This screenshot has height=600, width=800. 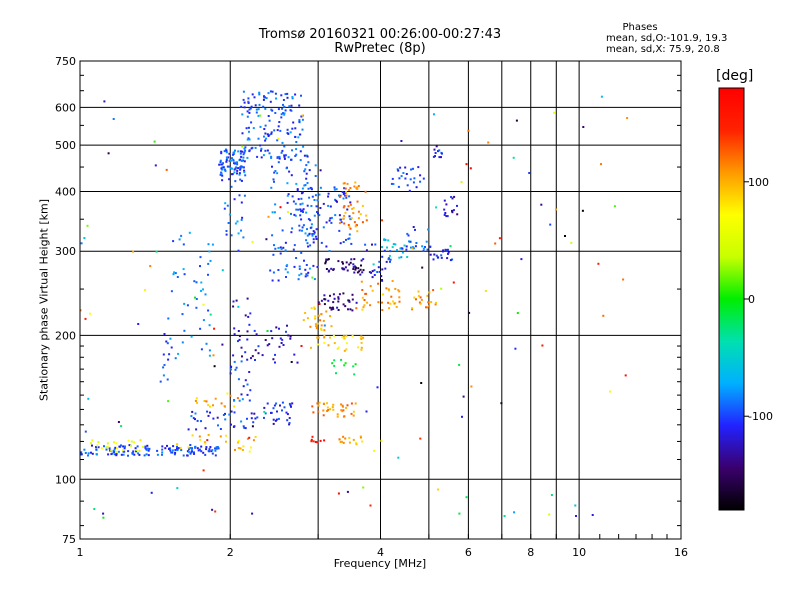 I want to click on y-tick-label: 200, so click(x=65, y=335).